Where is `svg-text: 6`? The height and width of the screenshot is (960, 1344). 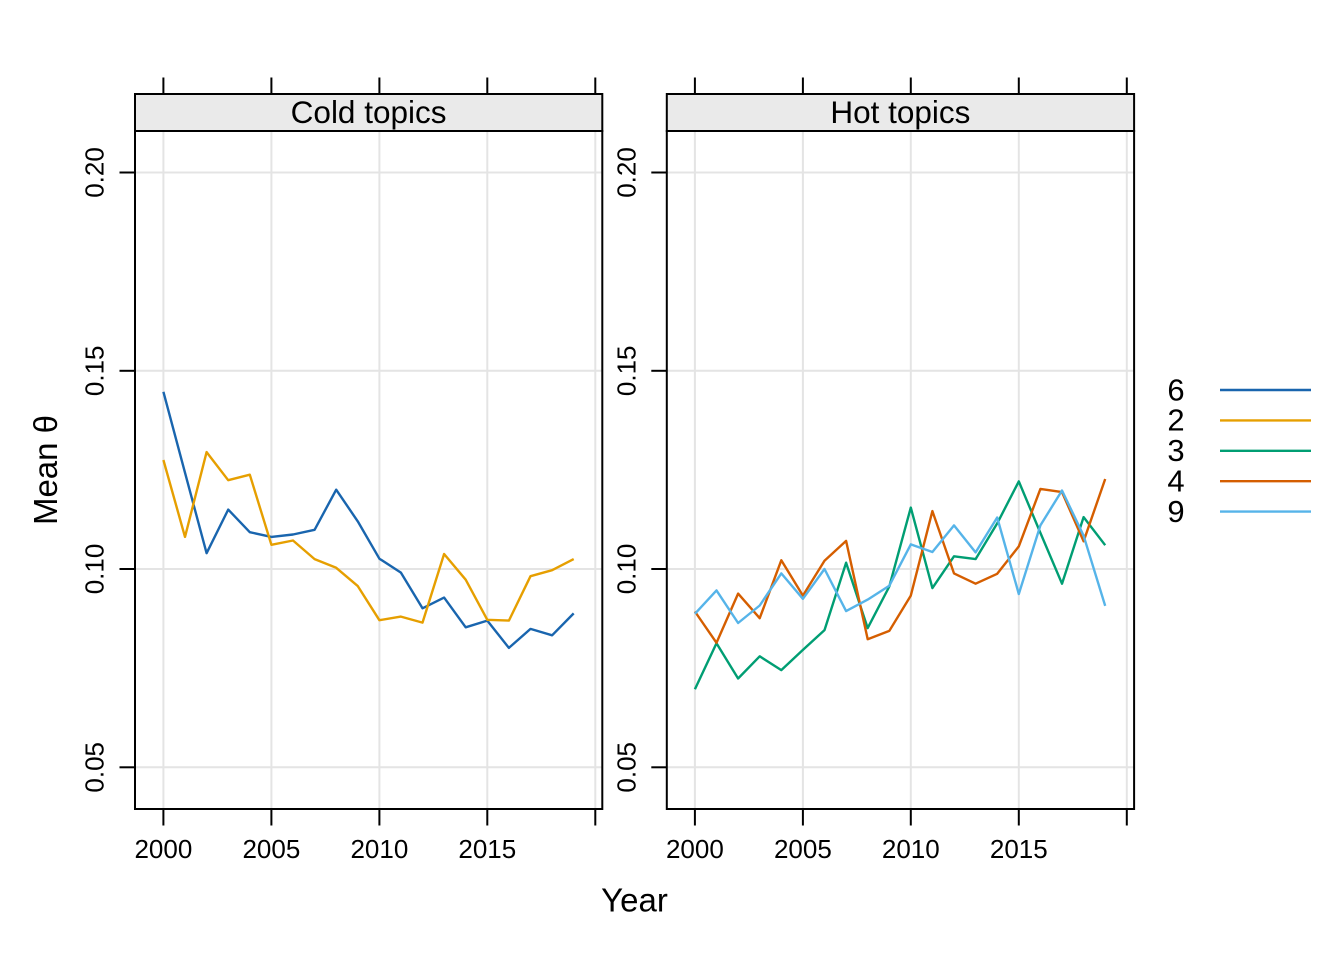
svg-text: 6 is located at coordinates (1175, 389).